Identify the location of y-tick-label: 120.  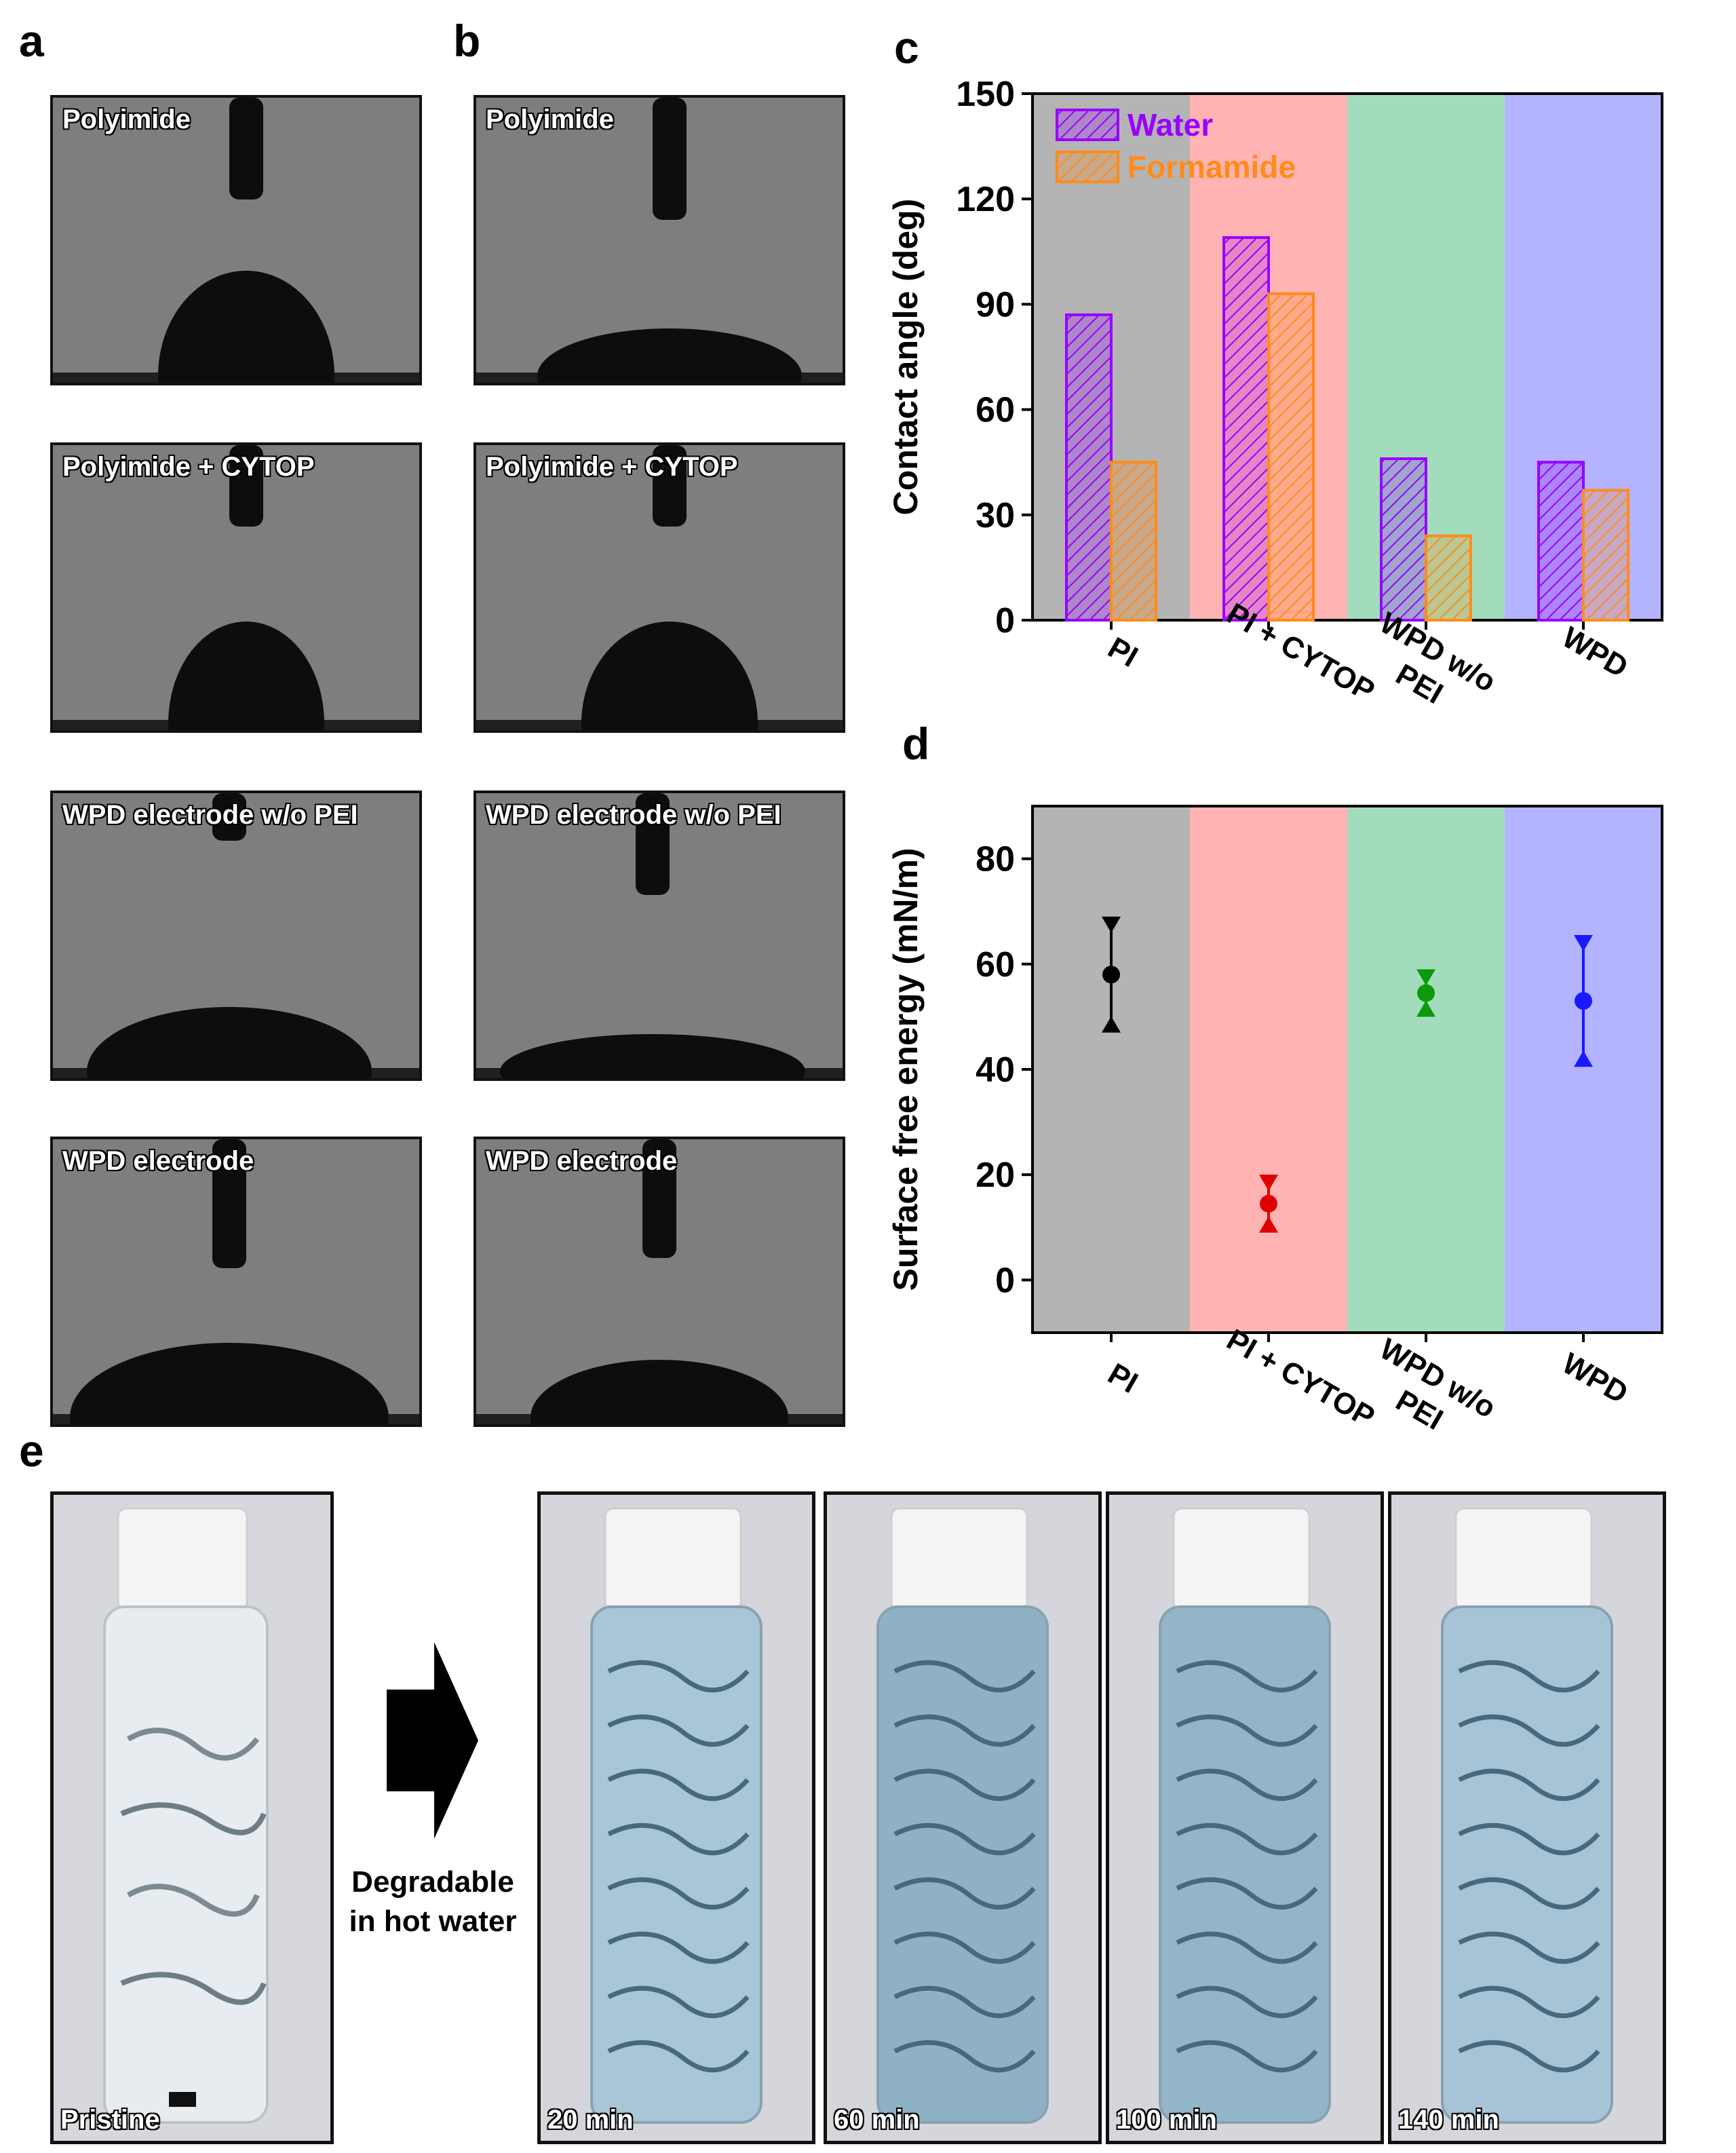
(985, 199).